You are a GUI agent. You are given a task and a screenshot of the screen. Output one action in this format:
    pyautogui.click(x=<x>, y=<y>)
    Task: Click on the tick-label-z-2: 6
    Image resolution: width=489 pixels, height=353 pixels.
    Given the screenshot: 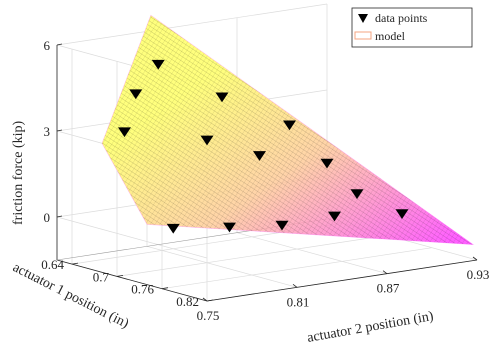 What is the action you would take?
    pyautogui.click(x=47, y=45)
    